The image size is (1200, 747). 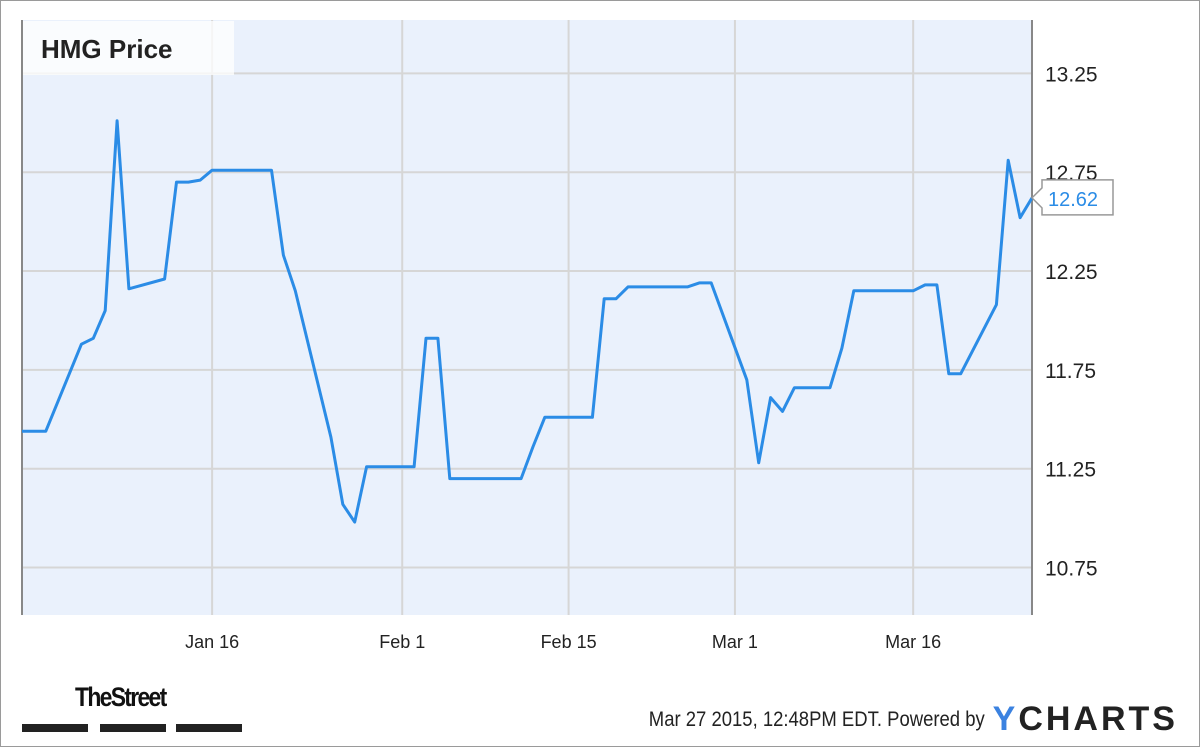 What do you see at coordinates (735, 642) in the screenshot?
I see `x-tick-label: Mar 1` at bounding box center [735, 642].